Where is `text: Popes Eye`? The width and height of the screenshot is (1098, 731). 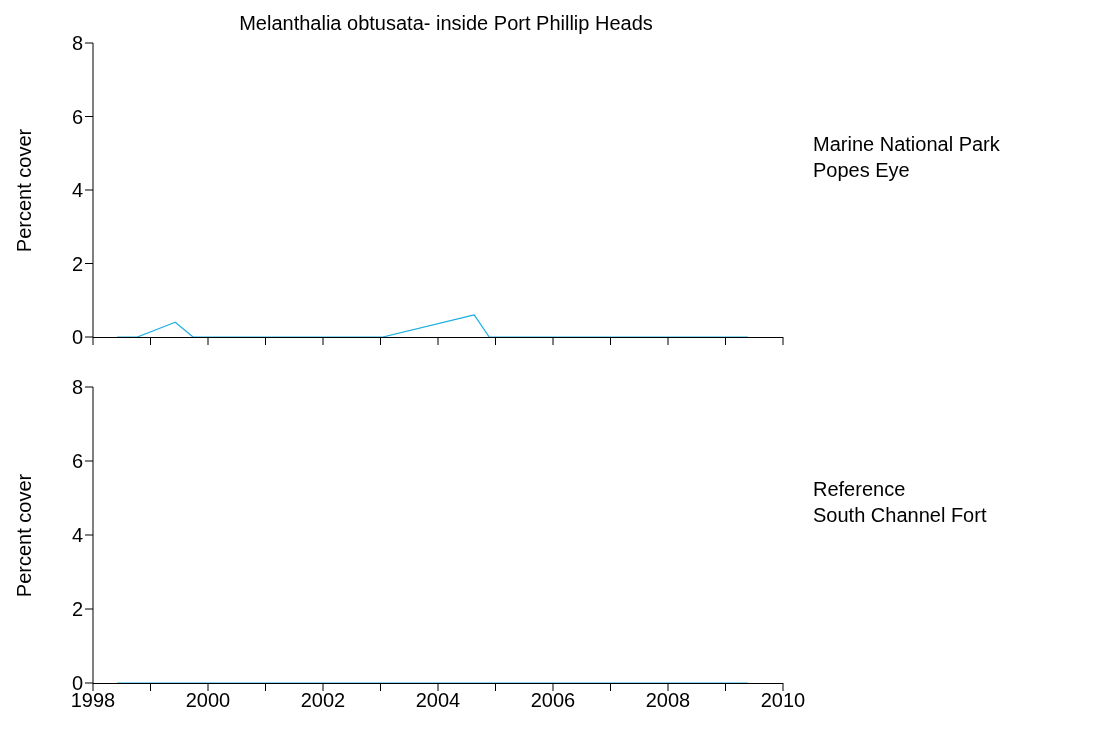 text: Popes Eye is located at coordinates (862, 171).